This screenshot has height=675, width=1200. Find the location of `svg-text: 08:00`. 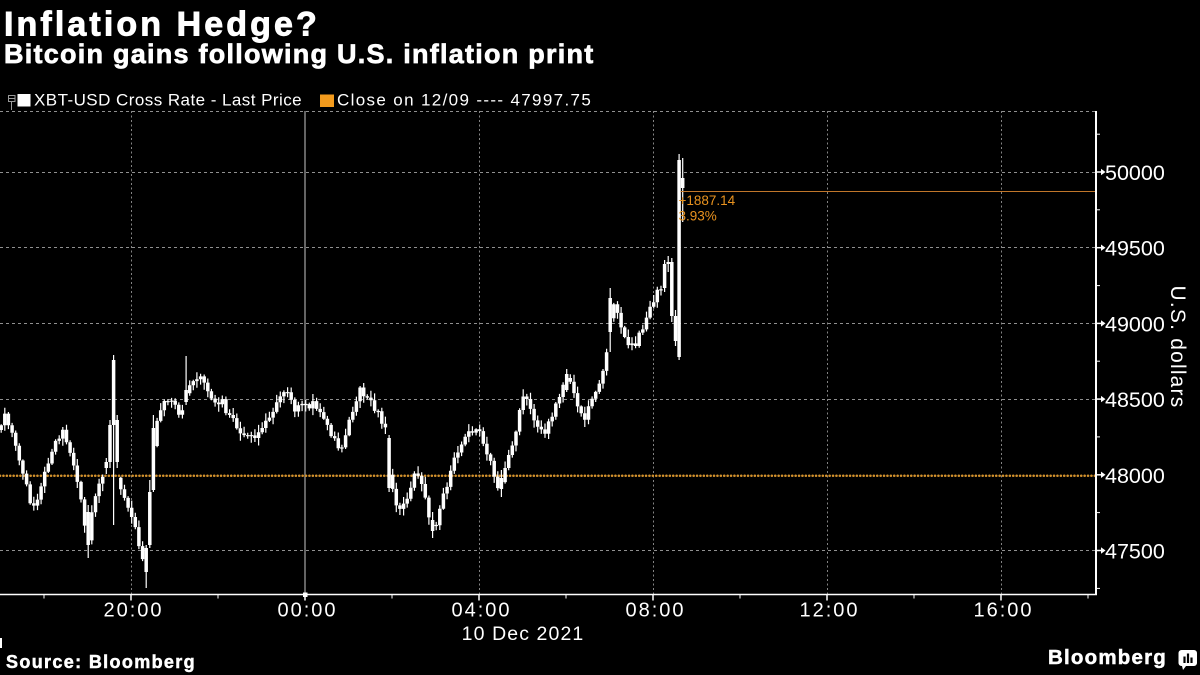

svg-text: 08:00 is located at coordinates (655, 611).